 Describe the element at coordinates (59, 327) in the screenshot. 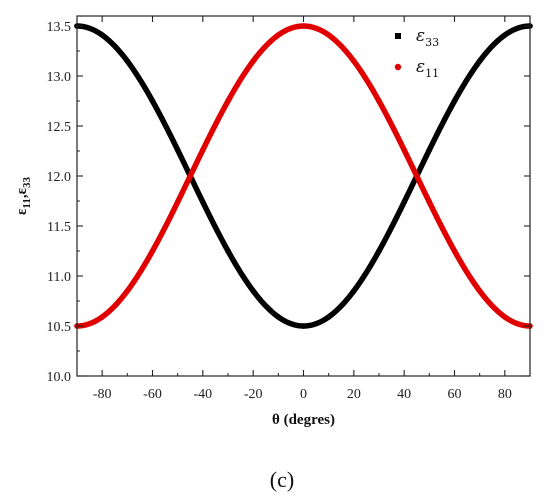

I see `y-tick-label-1: 10.5` at that location.